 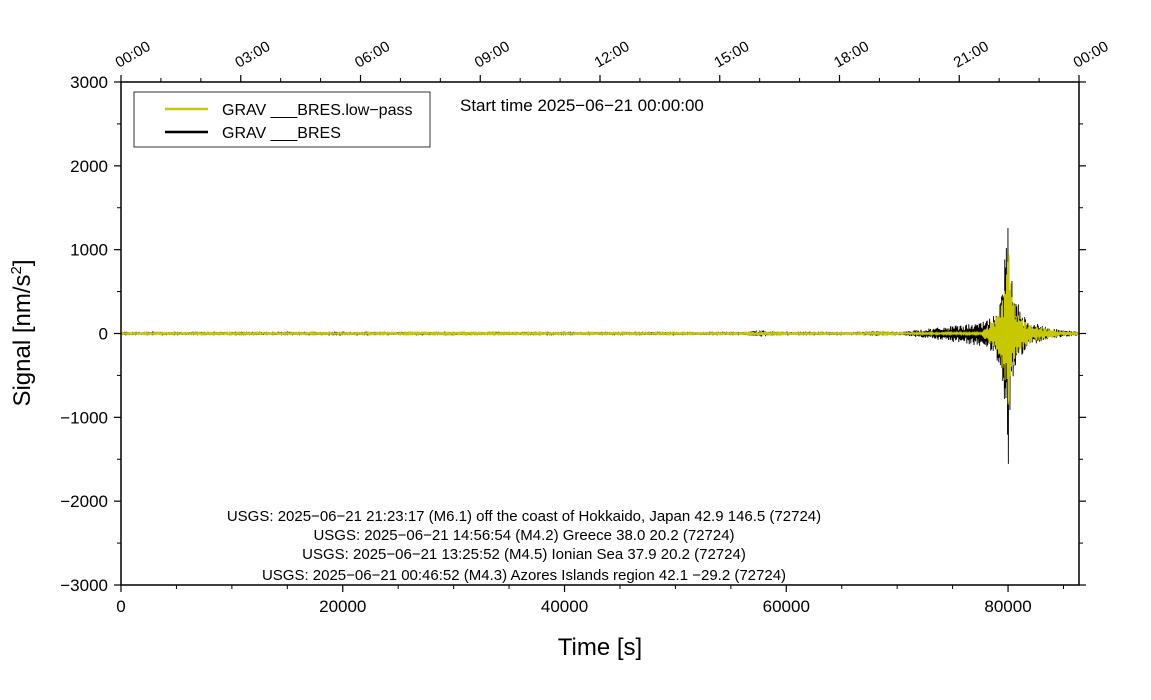 What do you see at coordinates (600, 647) in the screenshot?
I see `x-axis-title: Time [s]` at bounding box center [600, 647].